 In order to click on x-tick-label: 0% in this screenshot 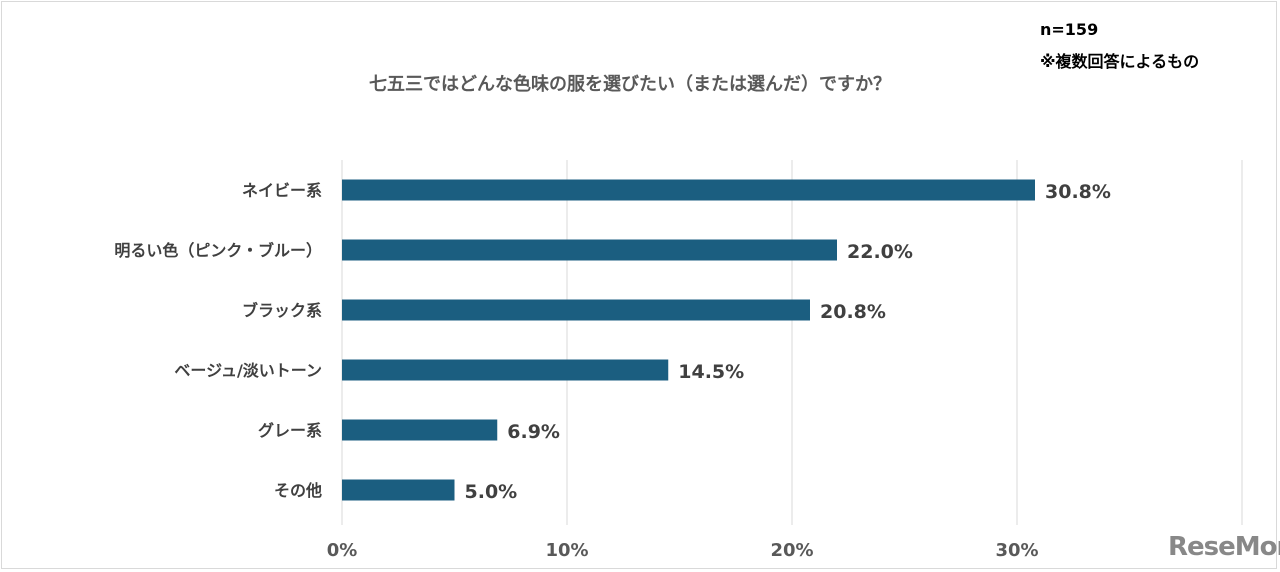, I will do `click(342, 550)`.